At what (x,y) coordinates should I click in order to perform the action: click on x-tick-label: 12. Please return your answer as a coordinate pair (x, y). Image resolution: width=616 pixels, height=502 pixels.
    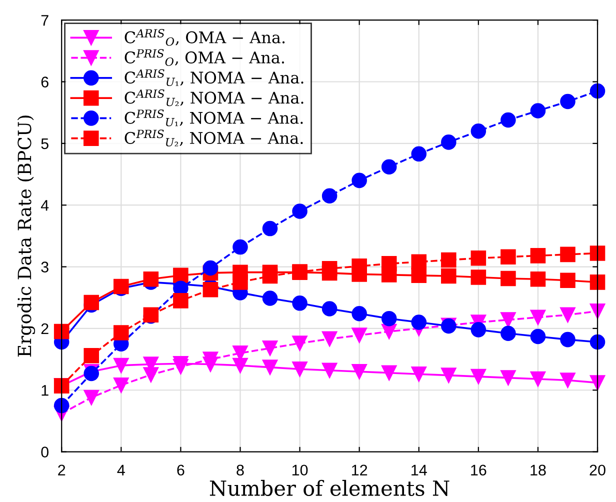
    Looking at the image, I should click on (360, 470).